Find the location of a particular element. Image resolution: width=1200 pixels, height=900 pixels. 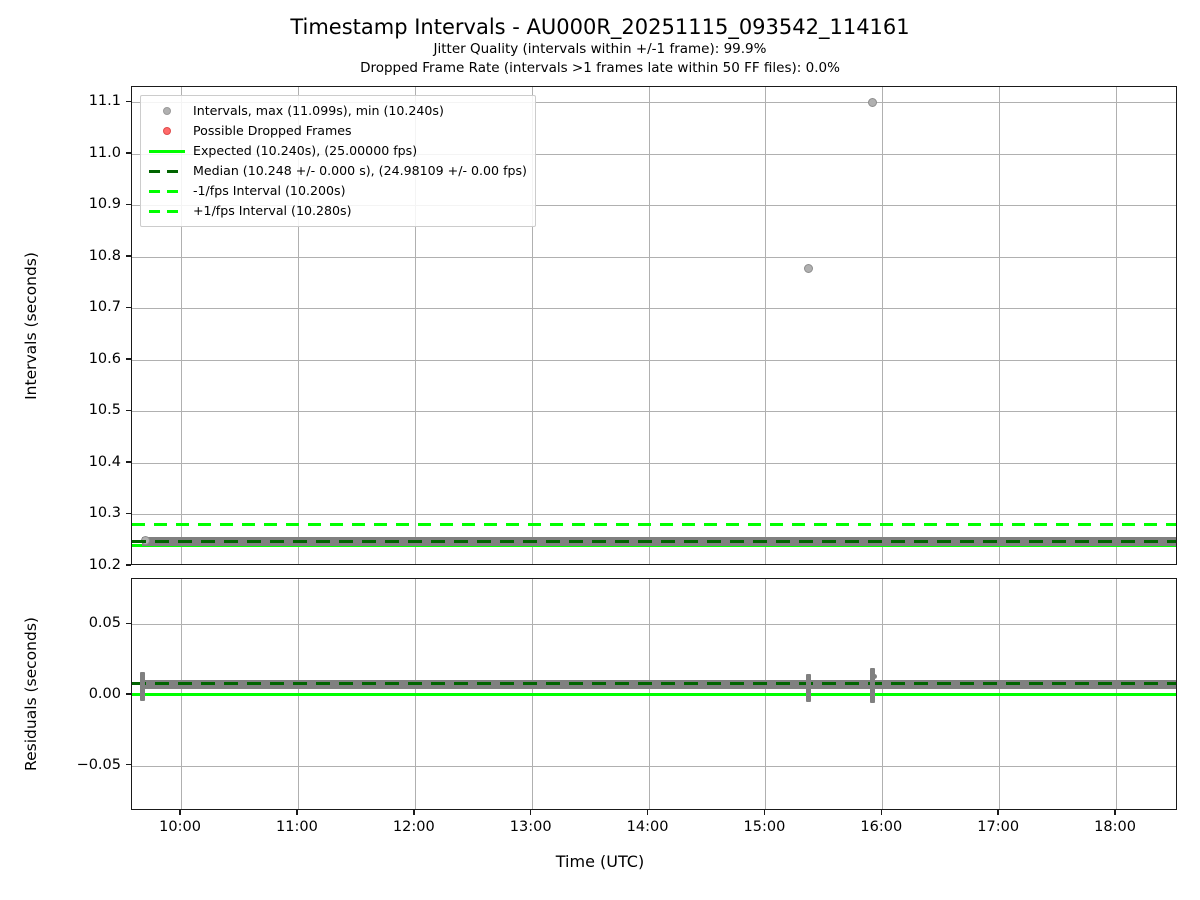

x-tick-label: 18:00 is located at coordinates (1115, 827).